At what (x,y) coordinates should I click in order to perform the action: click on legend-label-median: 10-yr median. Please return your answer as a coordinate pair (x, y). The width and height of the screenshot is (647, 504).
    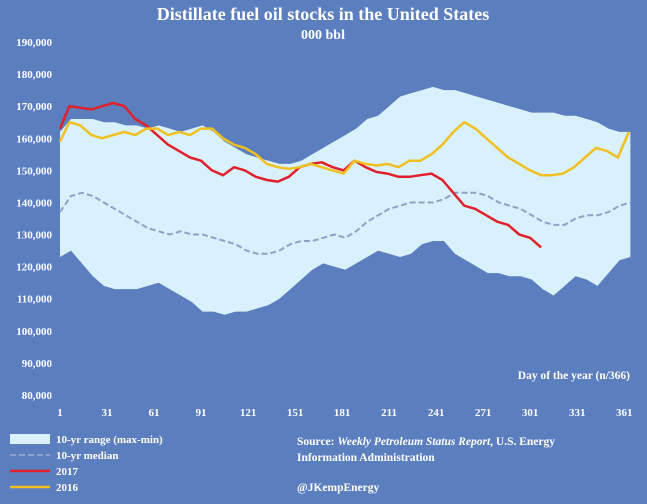
    Looking at the image, I should click on (87, 456).